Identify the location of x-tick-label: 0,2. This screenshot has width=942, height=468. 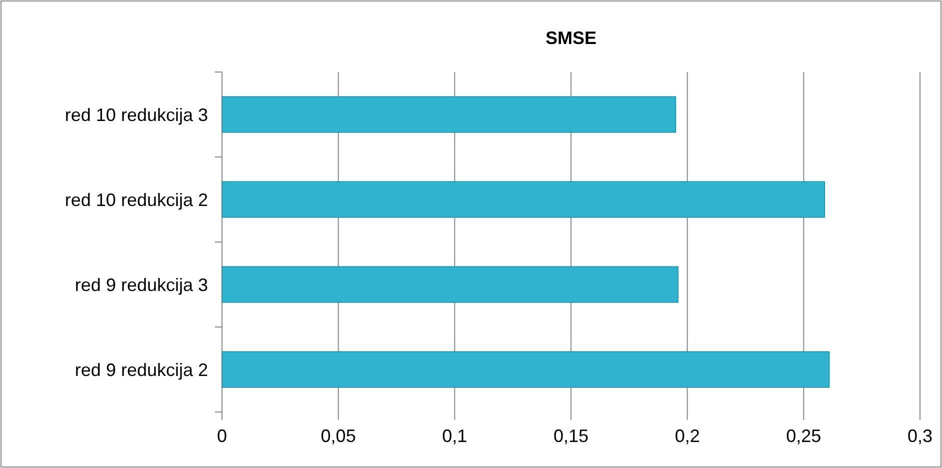
(687, 436).